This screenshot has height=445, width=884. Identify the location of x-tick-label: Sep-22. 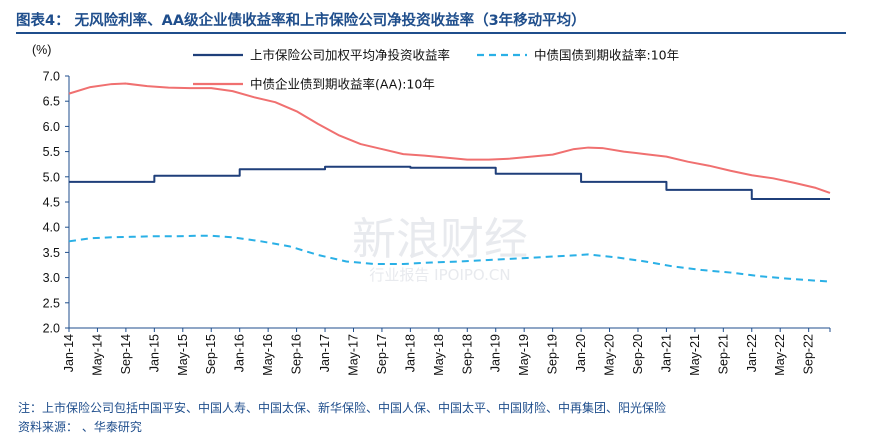
(809, 354).